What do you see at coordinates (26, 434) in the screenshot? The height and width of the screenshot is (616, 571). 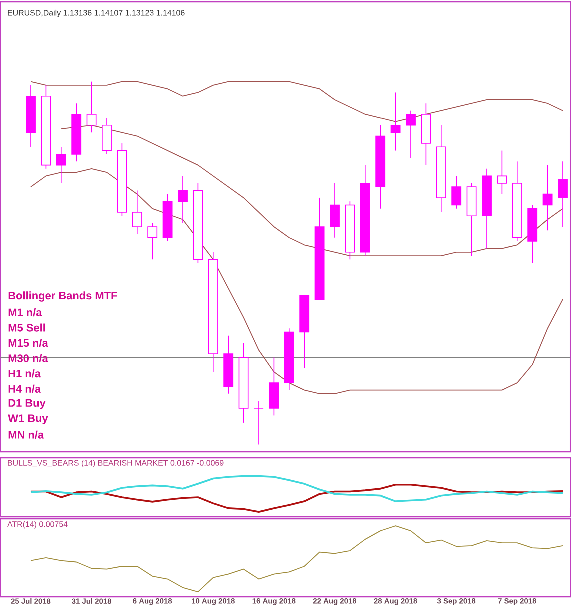 I see `annotation: MN n/a` at bounding box center [26, 434].